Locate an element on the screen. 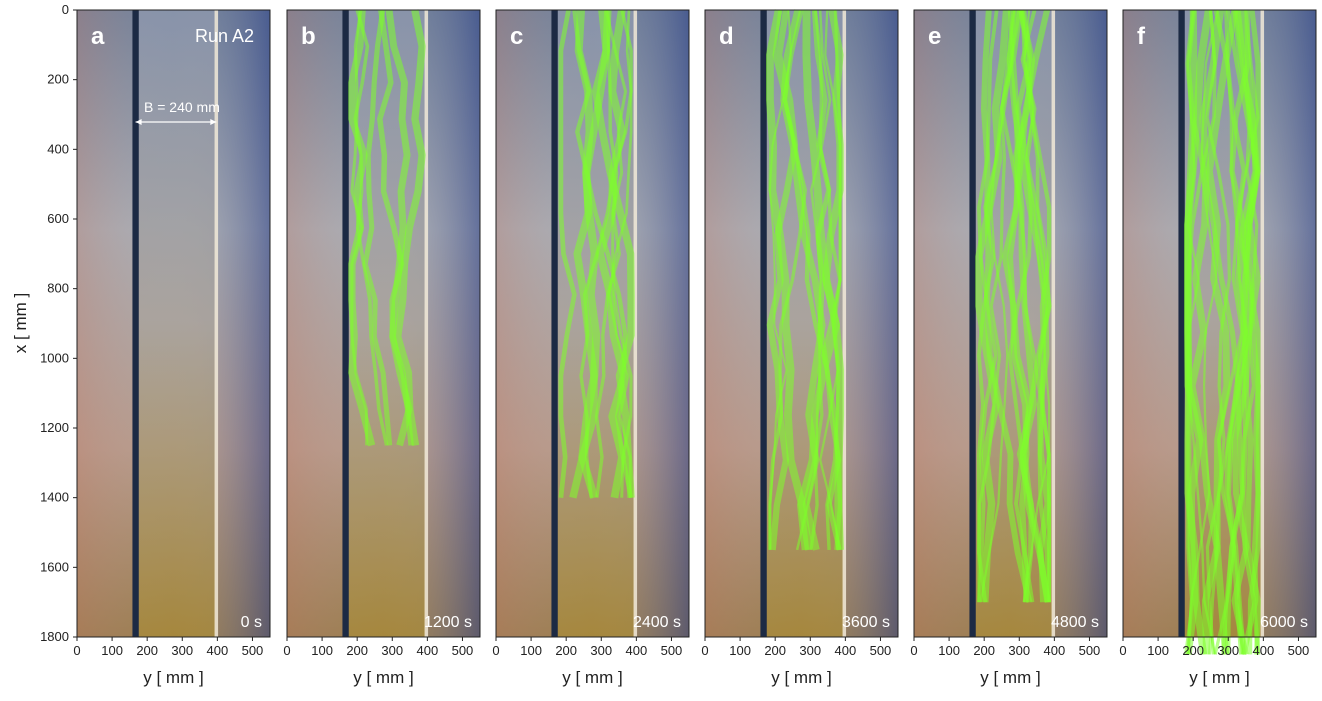 The height and width of the screenshot is (701, 1322). time-label: 0 s is located at coordinates (251, 622).